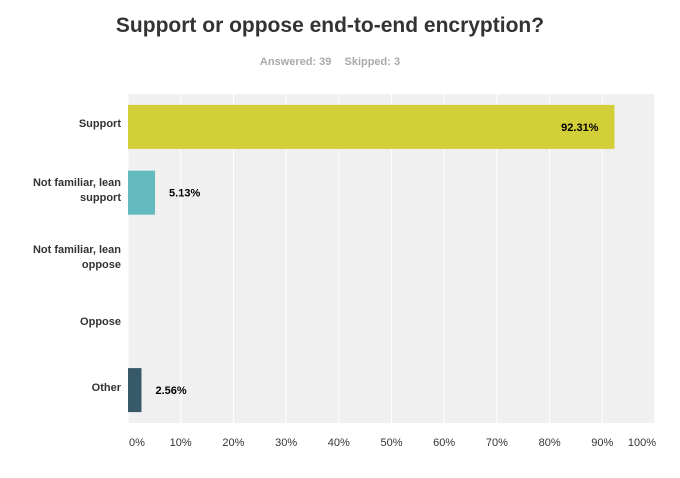 The height and width of the screenshot is (478, 680). I want to click on x-tick-label: 50%, so click(391, 443).